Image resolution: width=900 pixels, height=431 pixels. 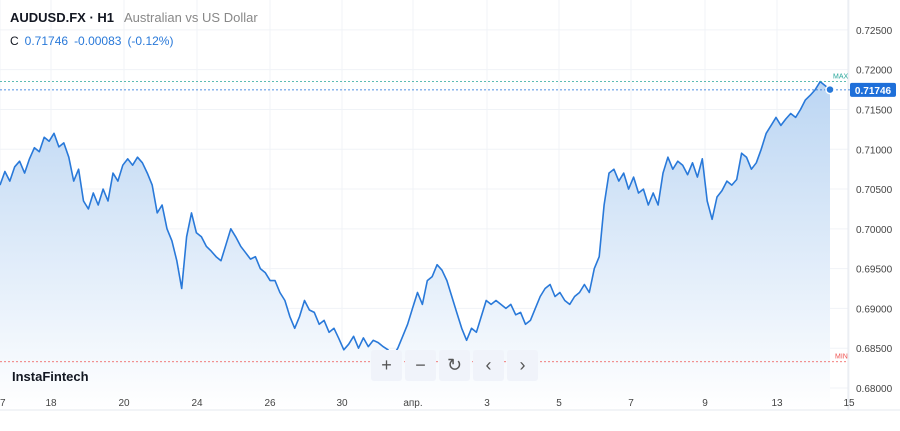 I want to click on symbol-description: Australian vs US Dollar, so click(x=191, y=17).